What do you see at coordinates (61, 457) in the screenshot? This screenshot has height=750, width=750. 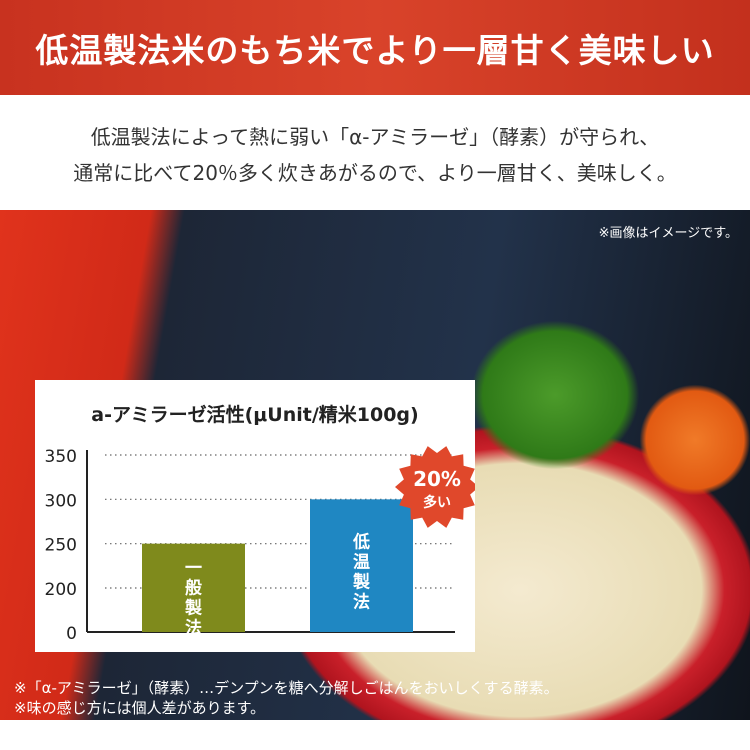 I see `y-tick-label: 350` at bounding box center [61, 457].